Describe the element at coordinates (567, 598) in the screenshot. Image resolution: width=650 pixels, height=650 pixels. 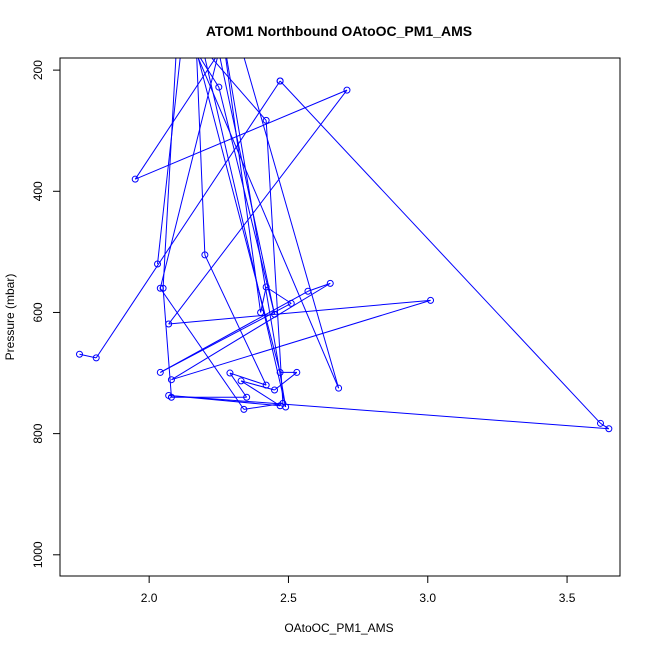
I see `x-tick-label: 3.5` at that location.